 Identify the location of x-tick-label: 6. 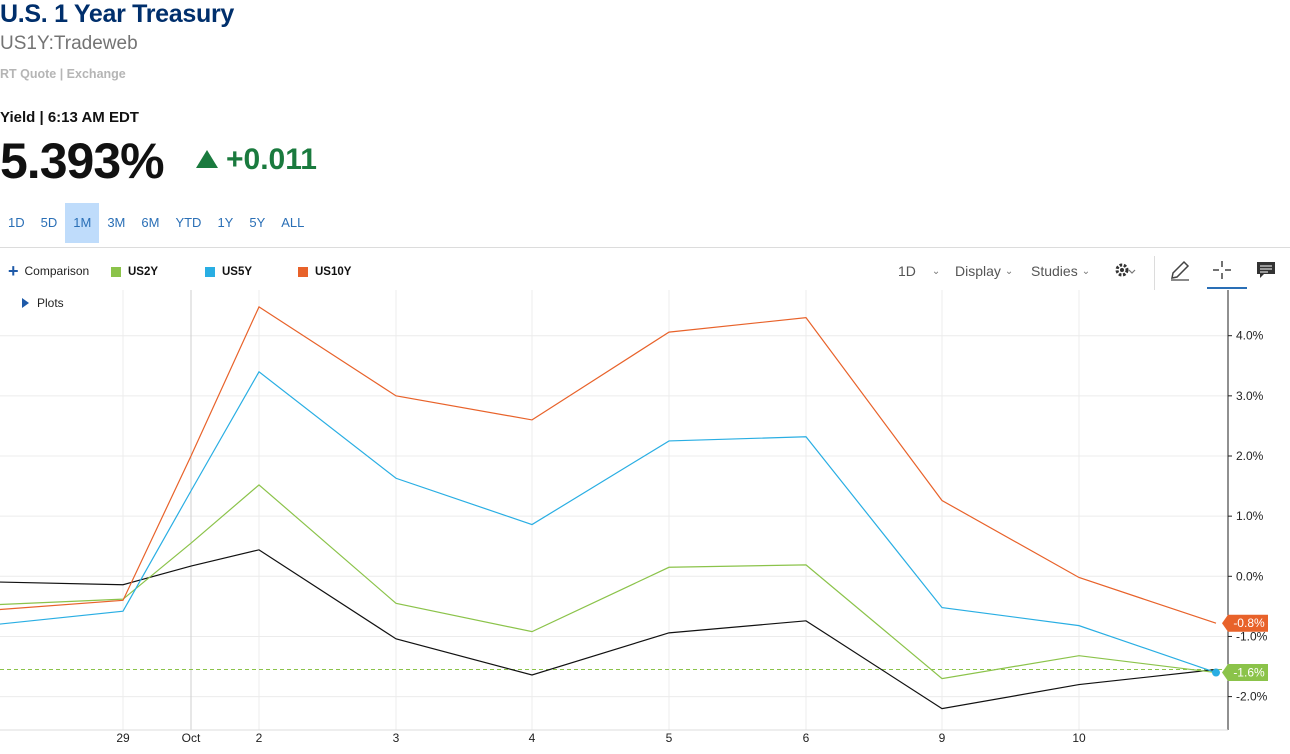
(806, 738).